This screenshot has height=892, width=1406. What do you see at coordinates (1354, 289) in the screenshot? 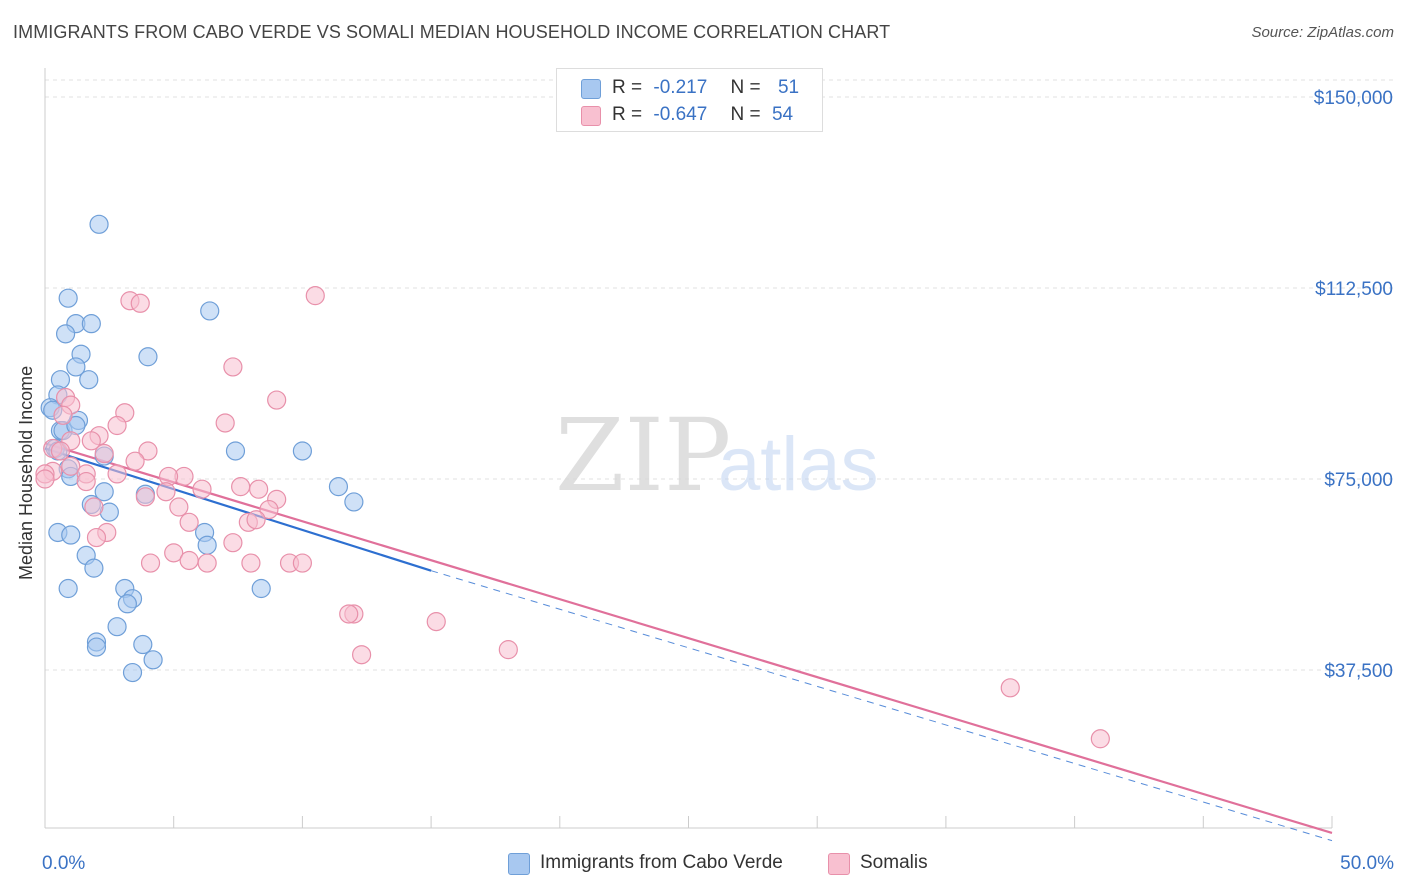
I see `y-tick-label: $112,500` at bounding box center [1354, 289].